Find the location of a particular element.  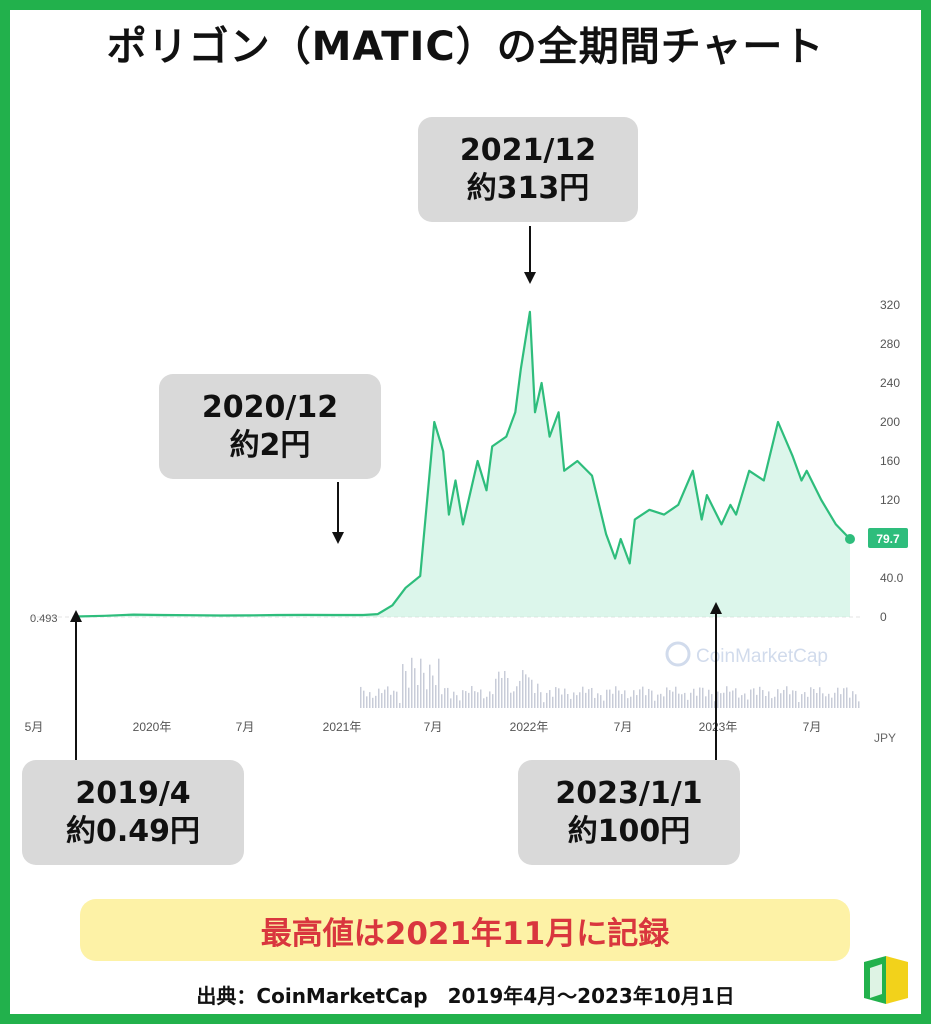

callout-2020-12: 2020/12 約2円 is located at coordinates (270, 426).